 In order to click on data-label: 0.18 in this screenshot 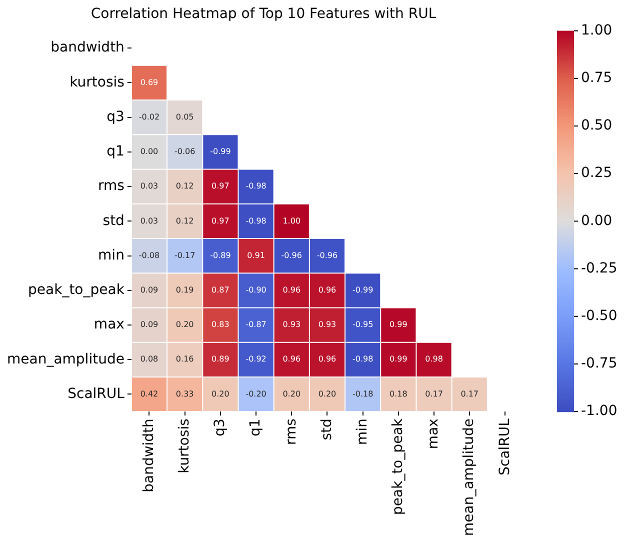, I will do `click(399, 393)`.